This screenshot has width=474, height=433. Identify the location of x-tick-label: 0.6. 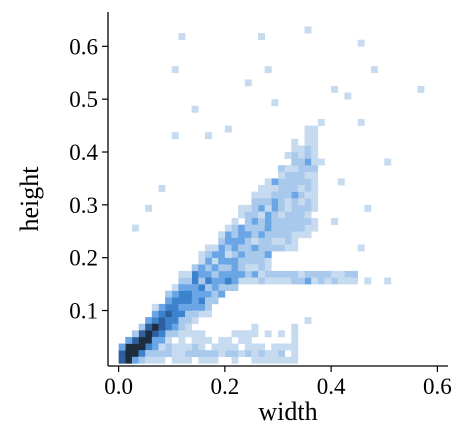
(437, 386).